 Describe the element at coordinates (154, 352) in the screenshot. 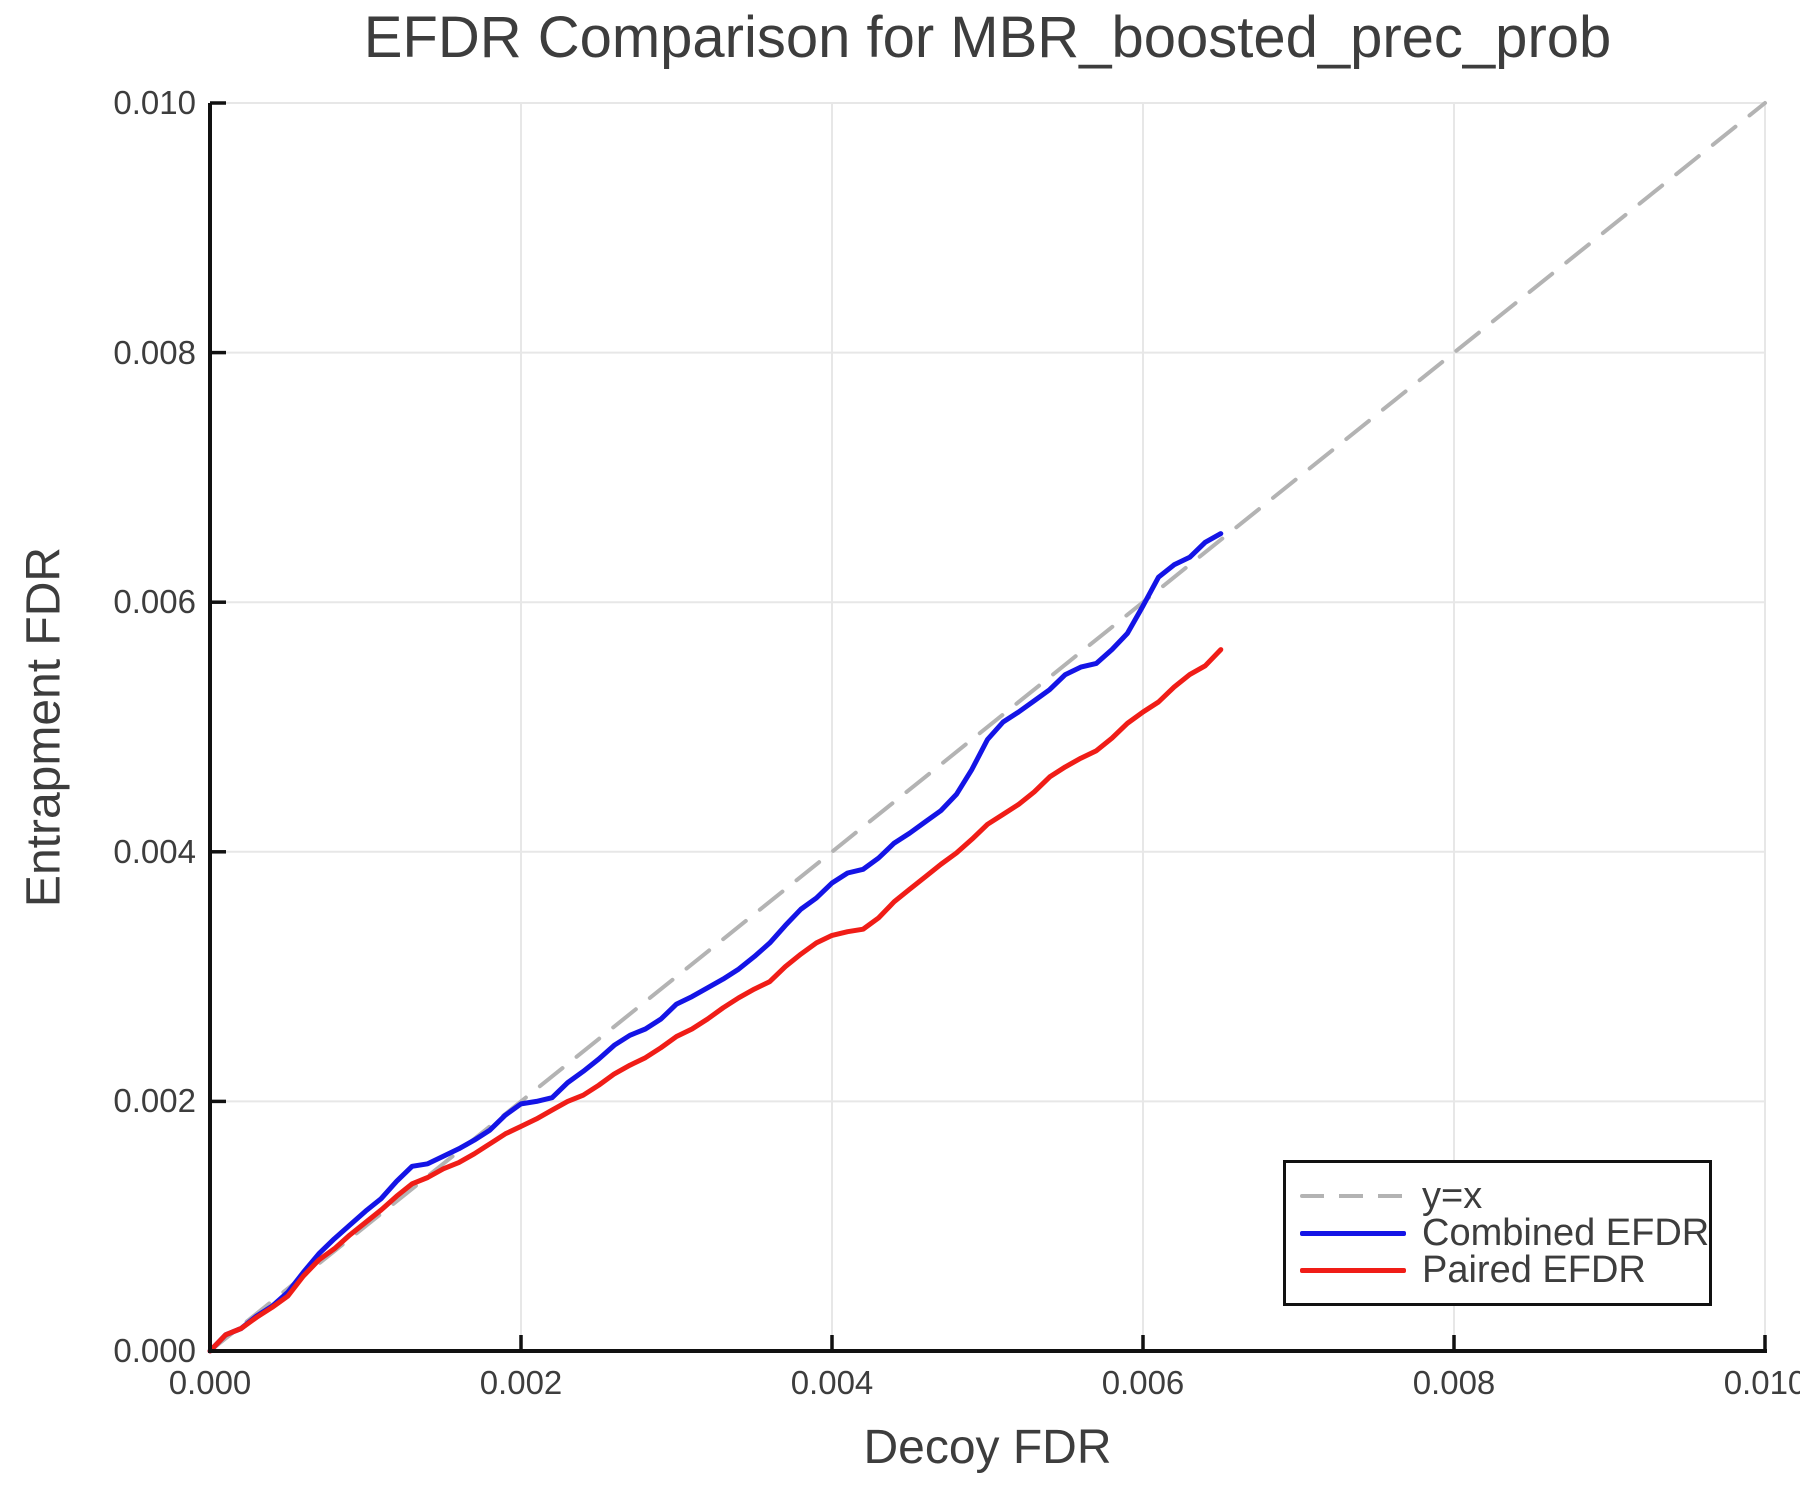

I see `y-tick-label: 0.008` at that location.